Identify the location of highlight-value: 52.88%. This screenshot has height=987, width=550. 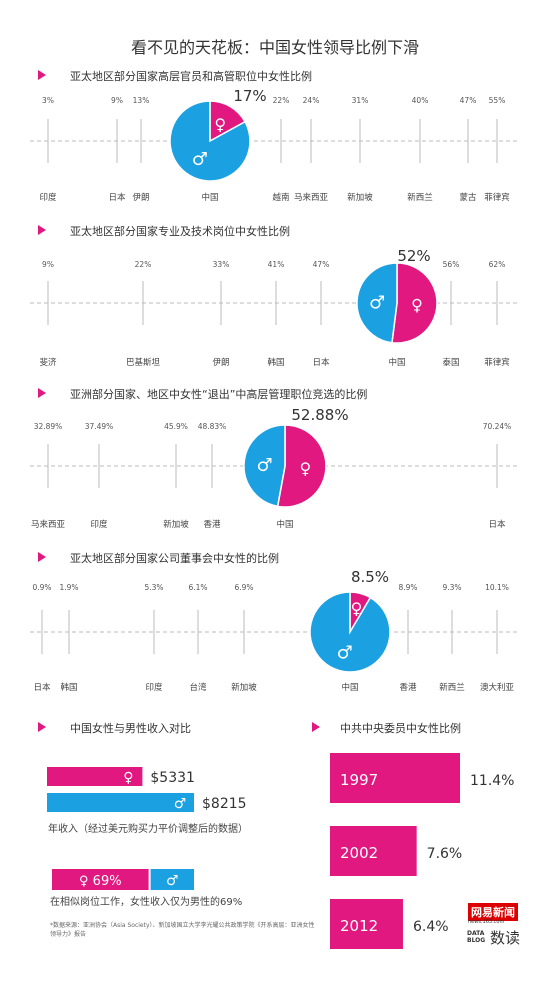
(319, 415).